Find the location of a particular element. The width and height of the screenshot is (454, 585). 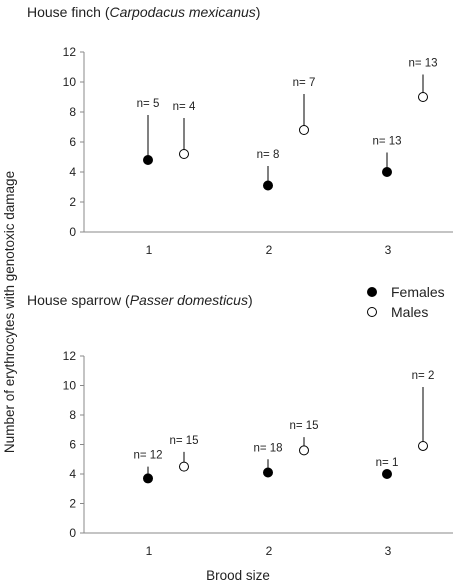

x-axis-title: Brood size is located at coordinates (238, 575).